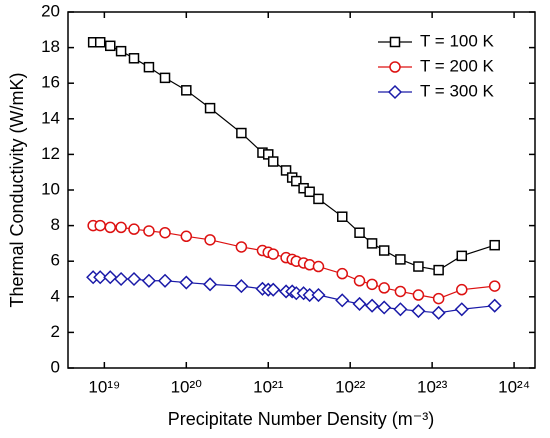 Image resolution: width=550 pixels, height=438 pixels. I want to click on y-tick-label: 0, so click(55, 366).